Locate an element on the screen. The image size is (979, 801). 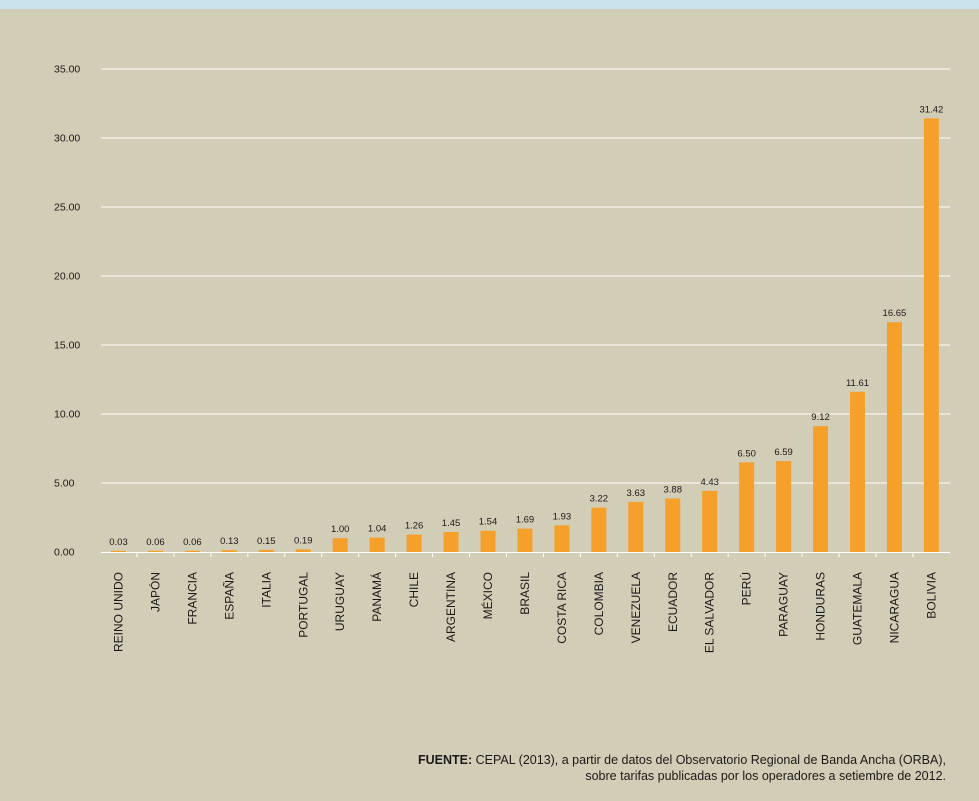
x-tick-label: ARGENTINA is located at coordinates (451, 607).